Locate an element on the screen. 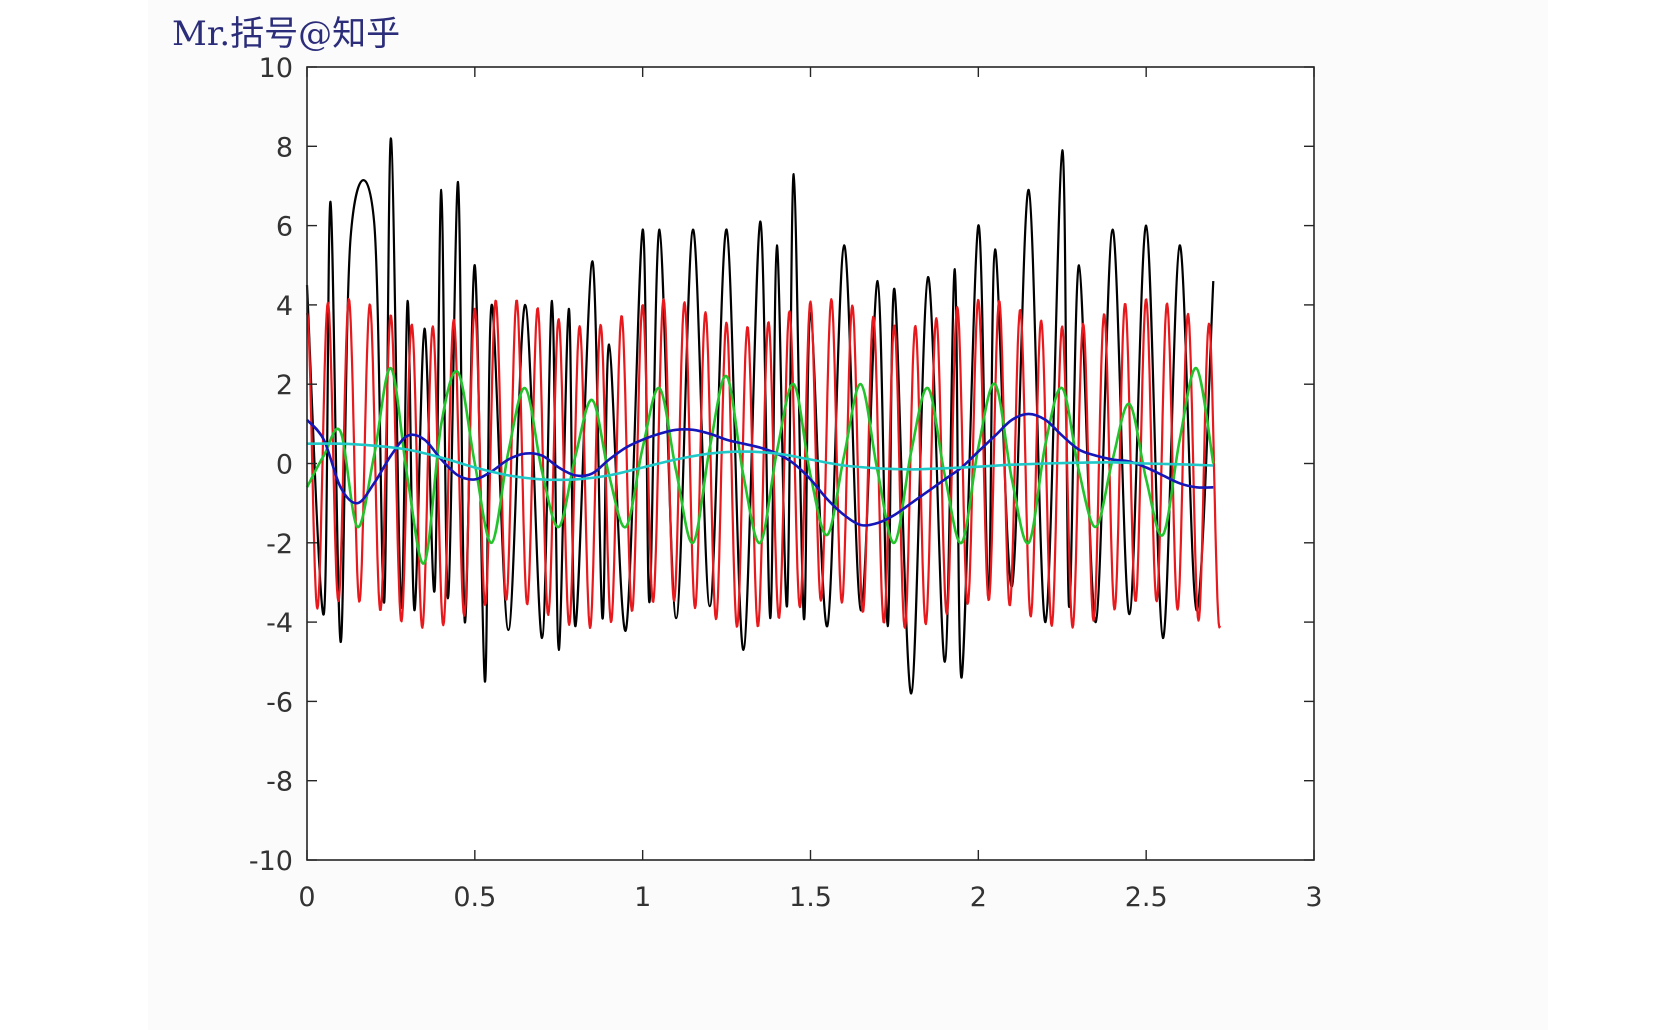 This screenshot has height=1030, width=1662. series-green-line is located at coordinates (760, 465).